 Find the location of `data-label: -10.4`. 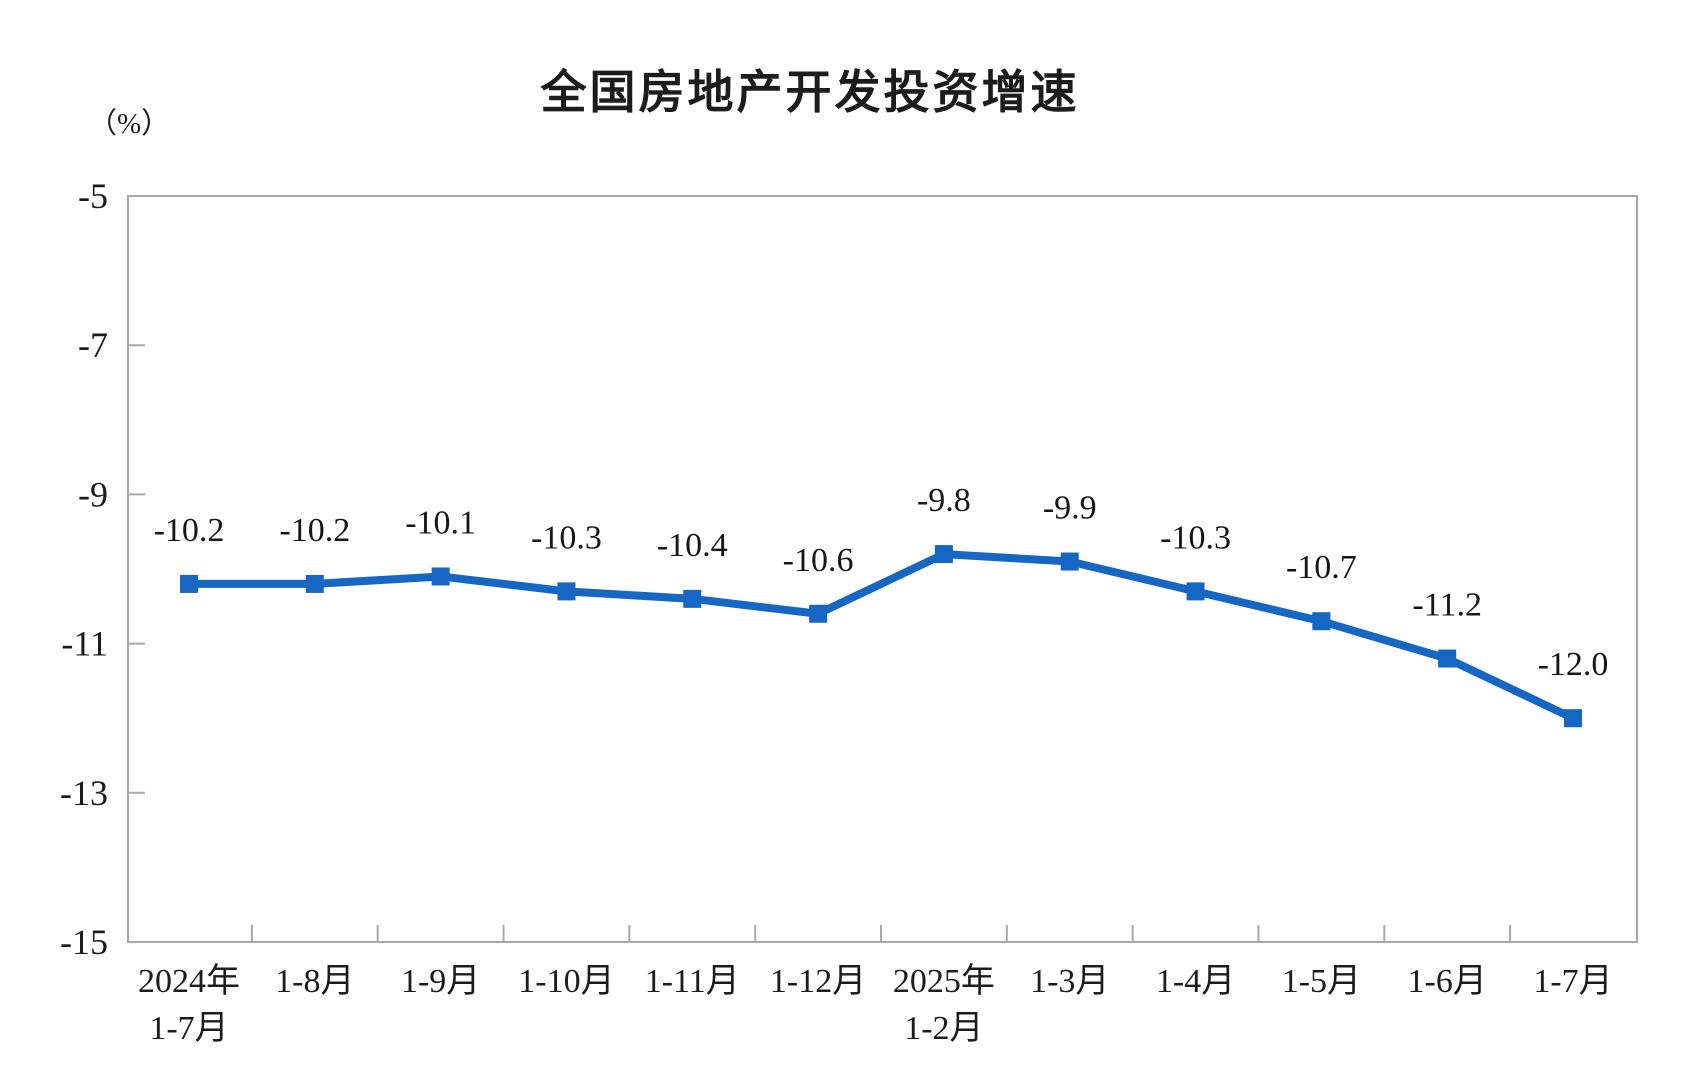

data-label: -10.4 is located at coordinates (692, 545).